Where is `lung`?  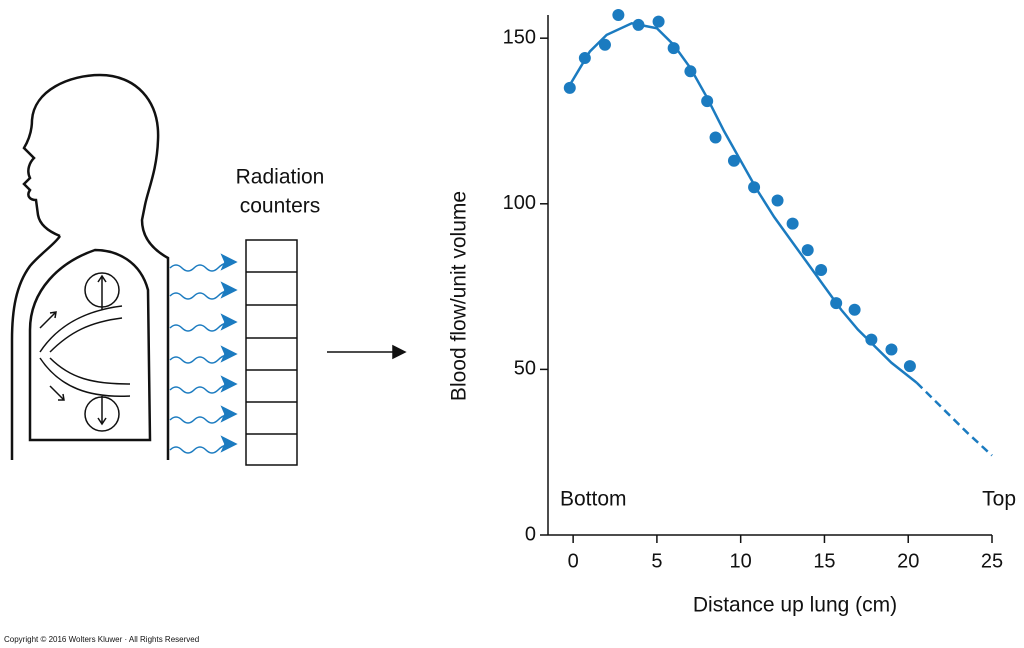 lung is located at coordinates (90, 345).